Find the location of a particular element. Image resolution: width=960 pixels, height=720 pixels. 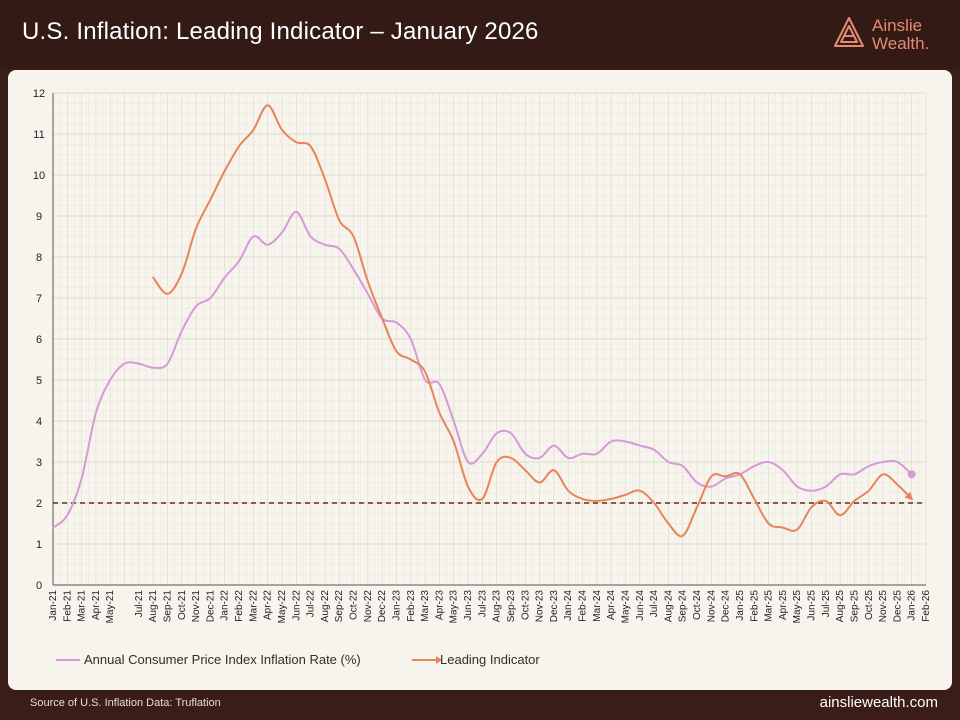

x-tick-label: Aug-25 is located at coordinates (840, 606).